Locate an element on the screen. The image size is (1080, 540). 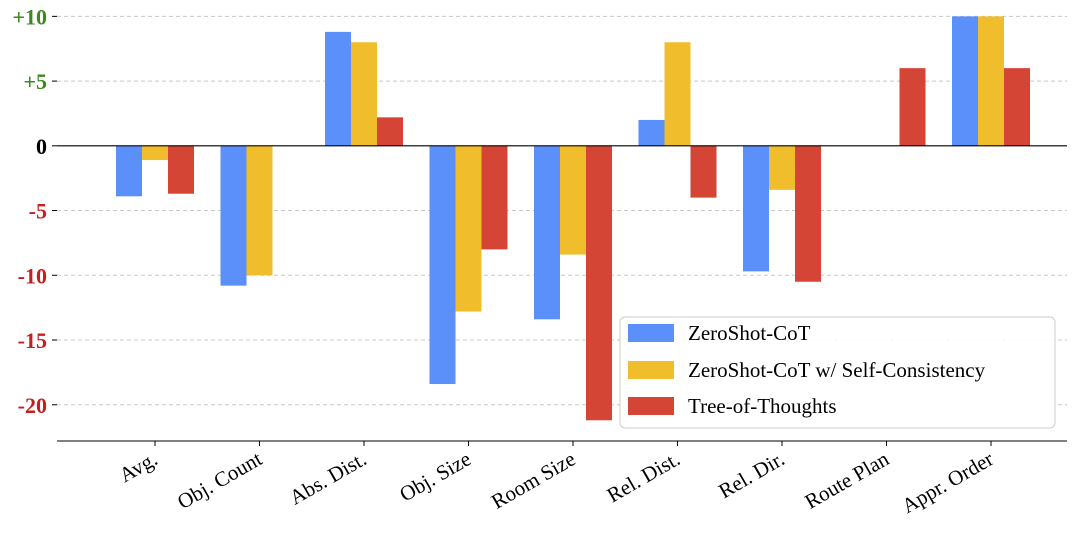
y-tick-label: -20 is located at coordinates (32, 405).